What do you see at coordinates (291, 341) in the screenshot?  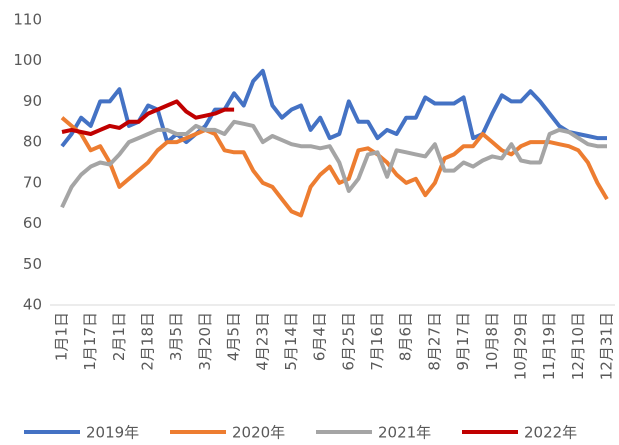 I see `x-tick-label: 5月14日` at bounding box center [291, 341].